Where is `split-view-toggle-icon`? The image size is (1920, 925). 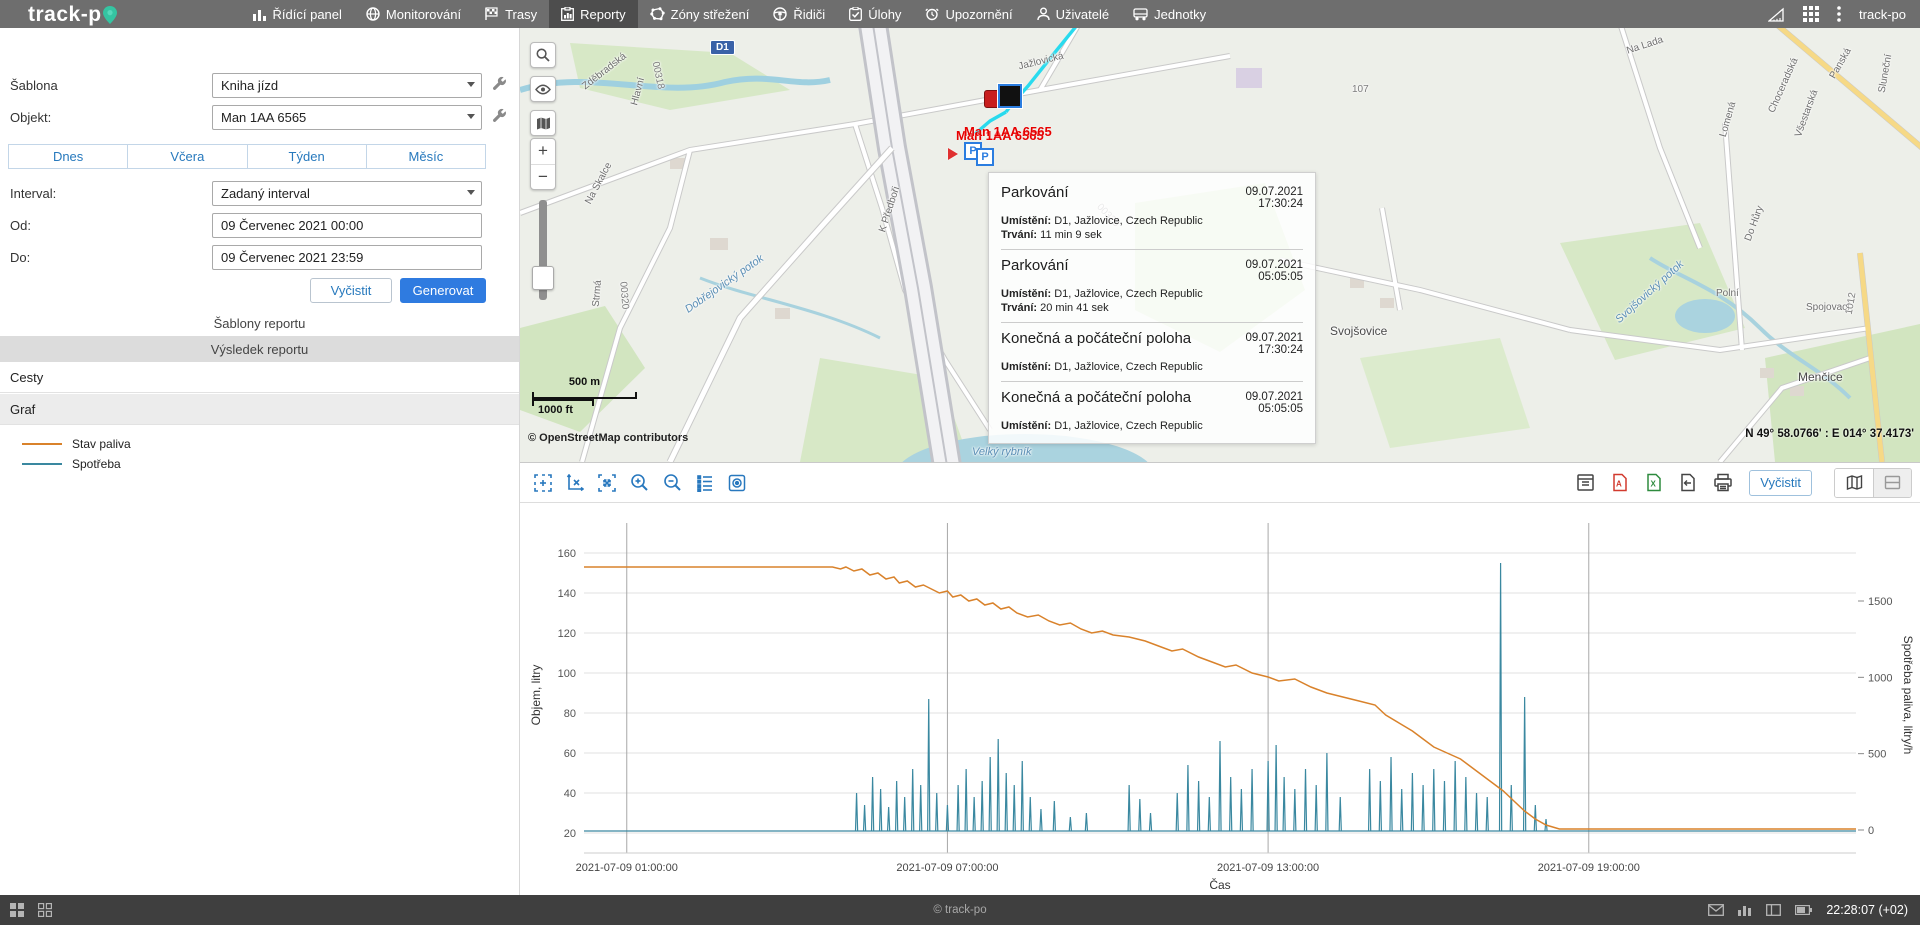
split-view-toggle-icon is located at coordinates (1892, 482).